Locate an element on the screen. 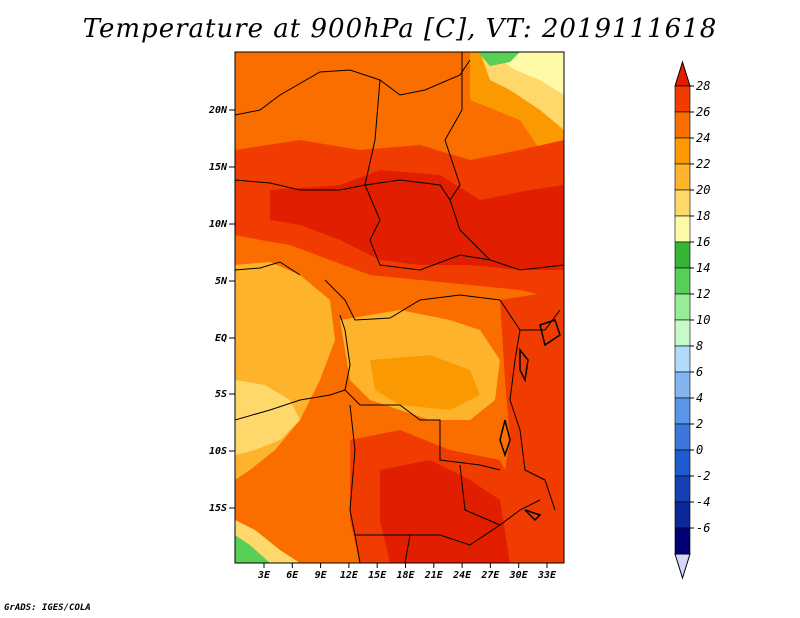  lat-tick-label: 15N is located at coordinates (218, 167).